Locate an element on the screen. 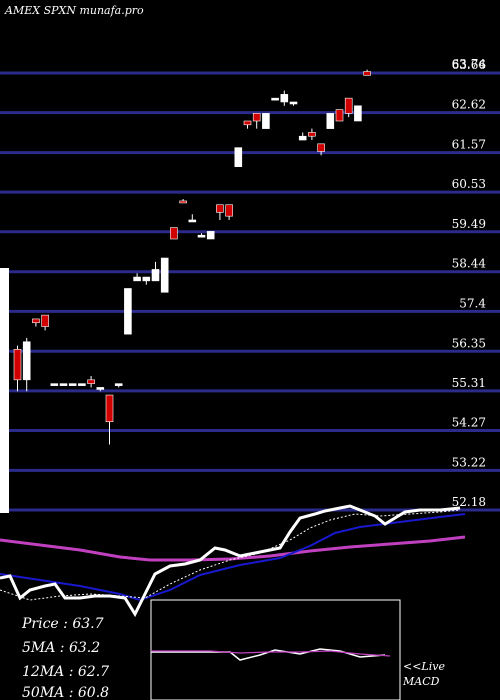  ma-long-line is located at coordinates (233, 548).